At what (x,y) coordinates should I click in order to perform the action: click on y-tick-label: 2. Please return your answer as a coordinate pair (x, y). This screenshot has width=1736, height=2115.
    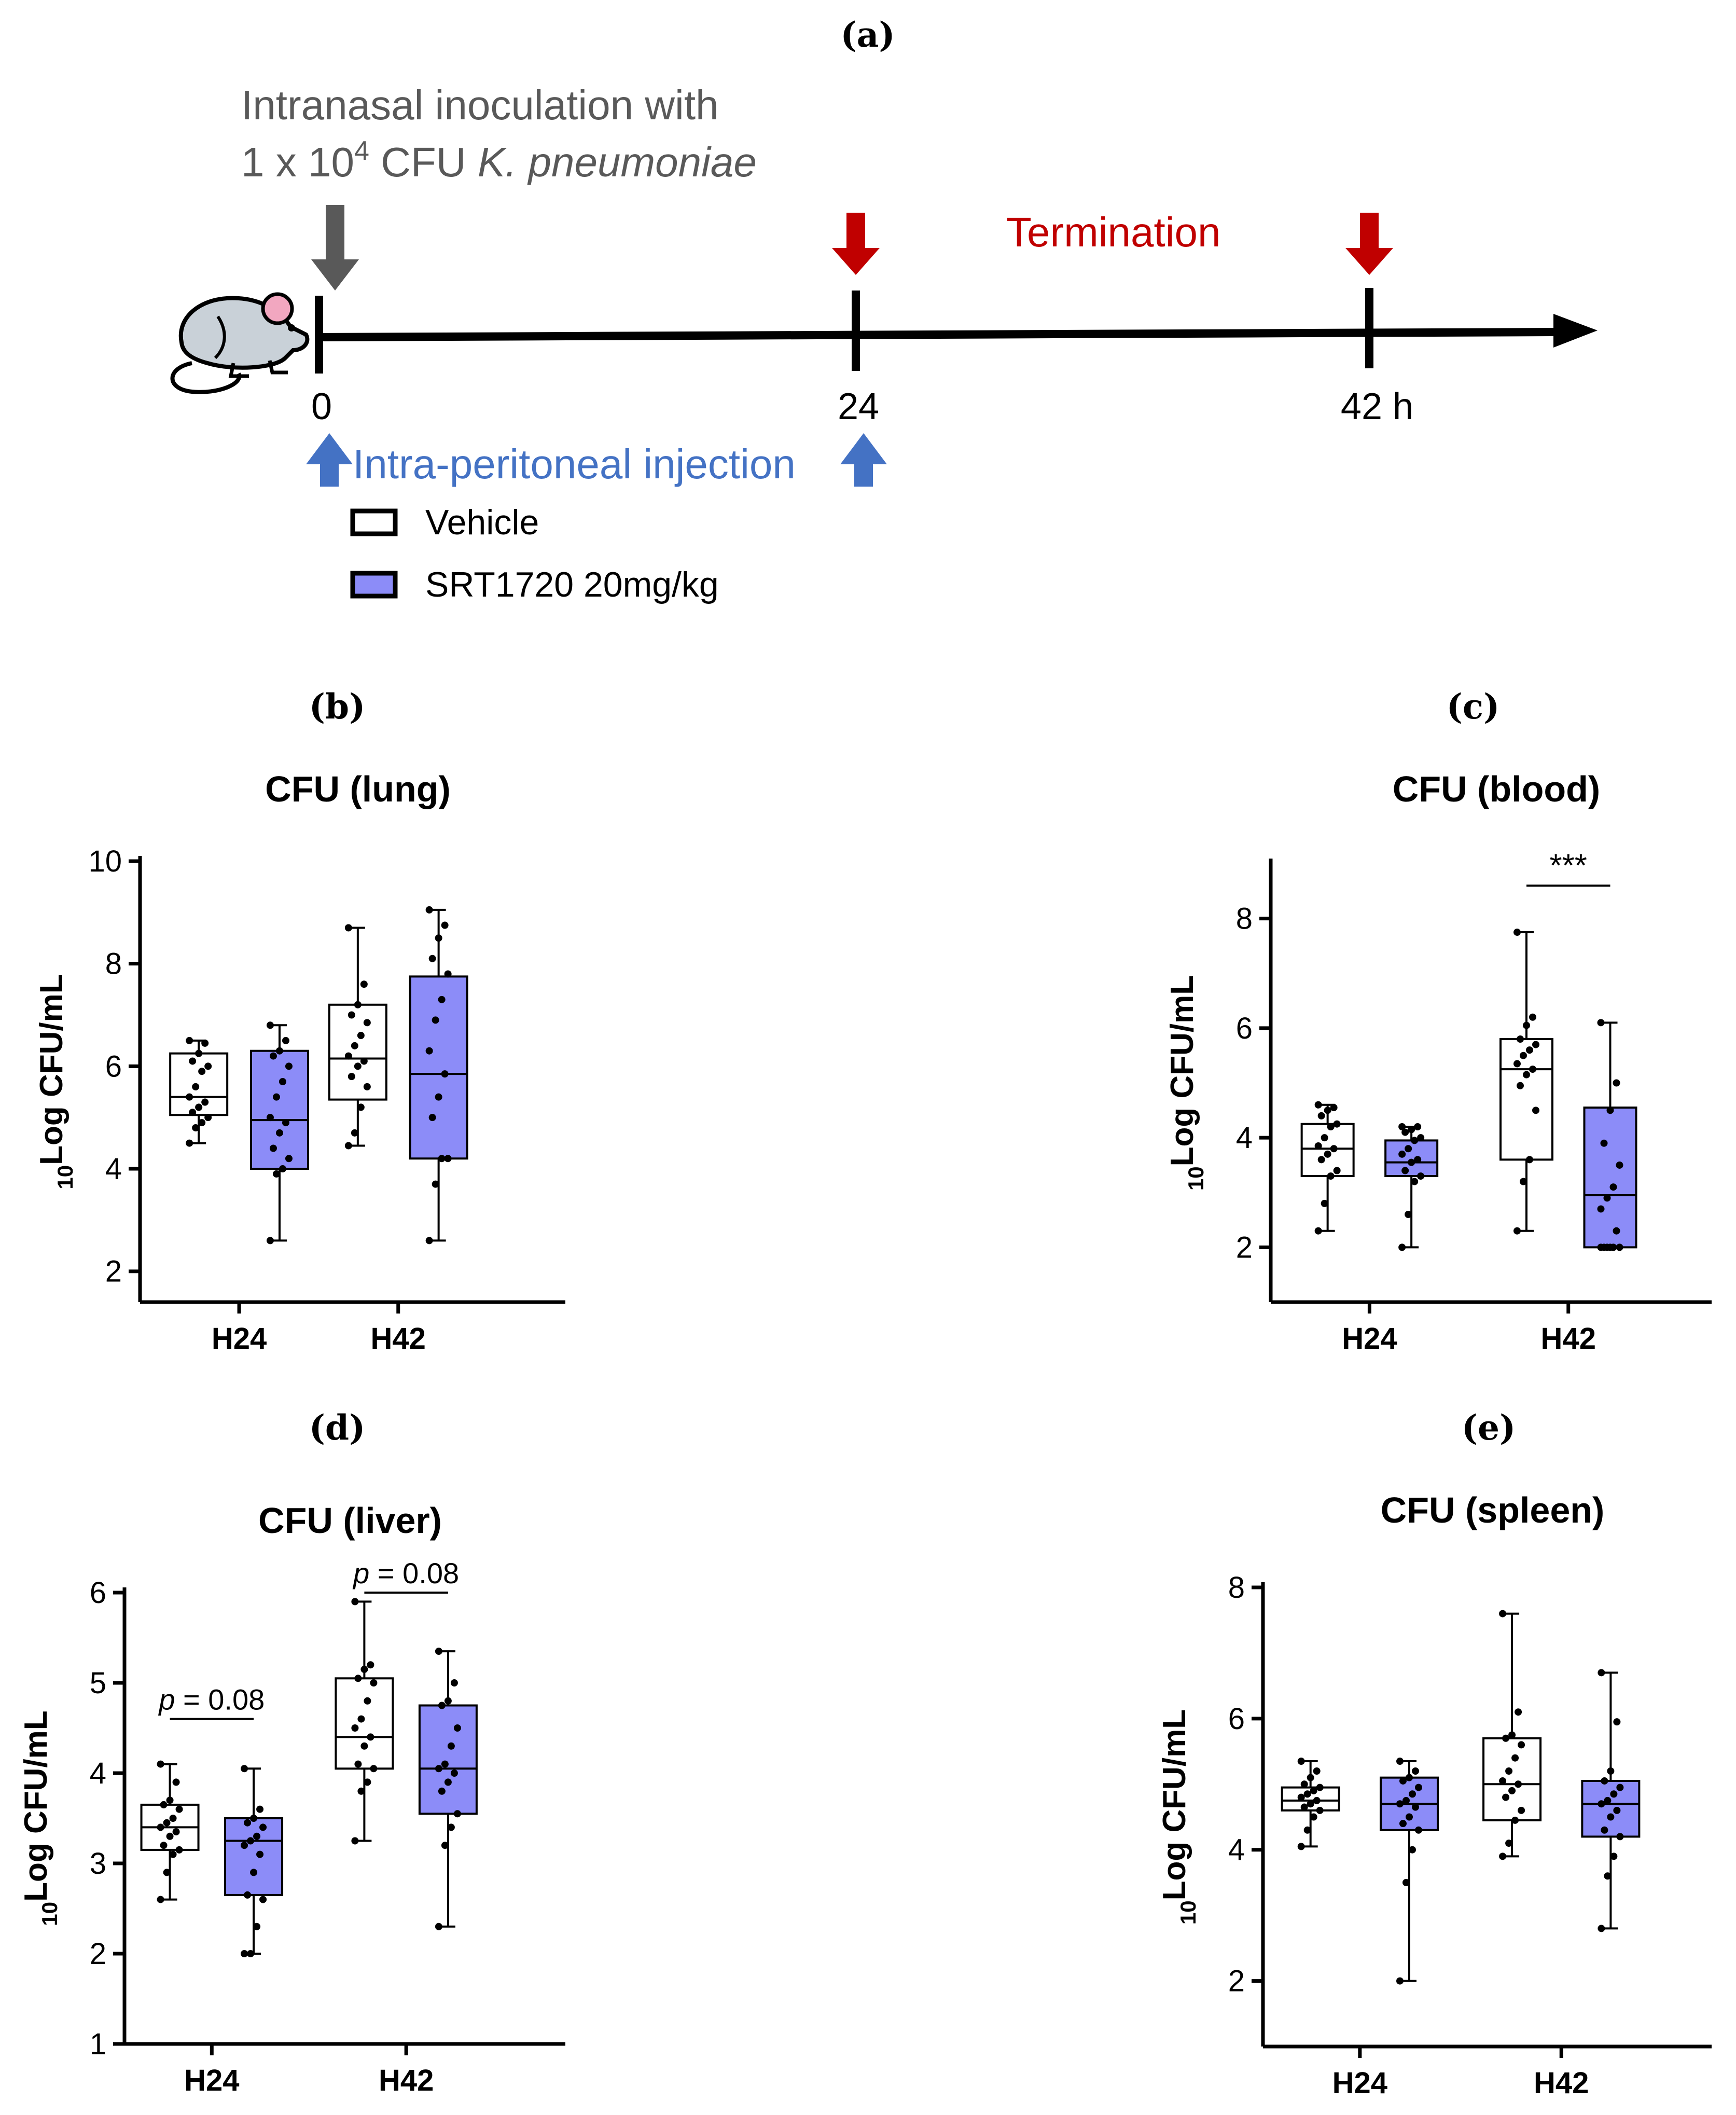
    Looking at the image, I should click on (1236, 1981).